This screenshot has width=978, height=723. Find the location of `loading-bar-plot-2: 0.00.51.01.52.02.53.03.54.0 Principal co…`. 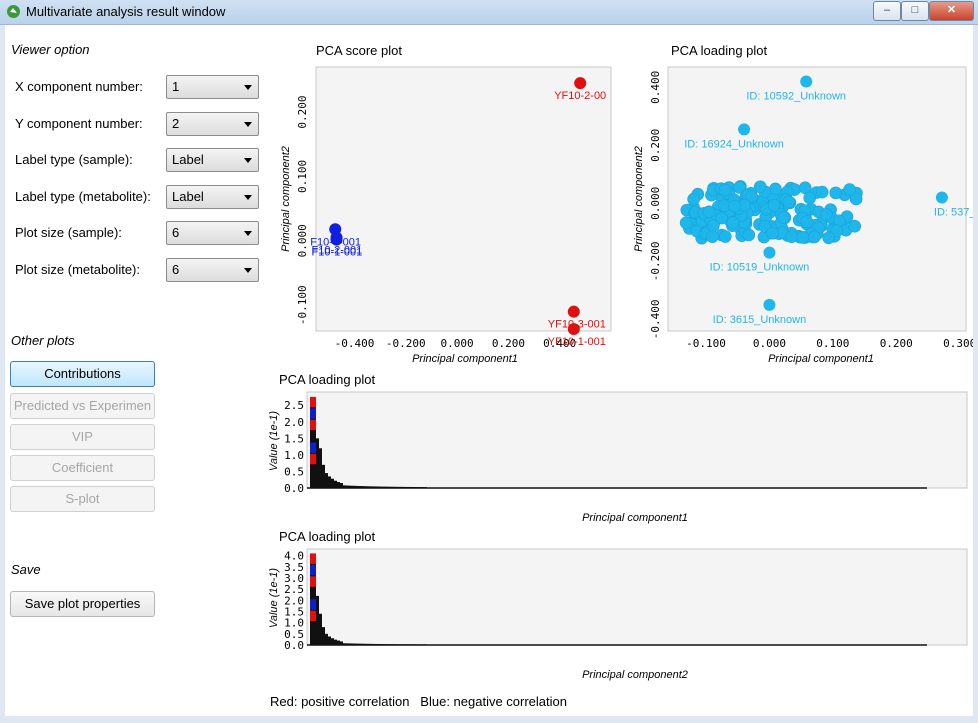

loading-bar-plot-2: 0.00.51.01.52.02.53.03.54.0 Principal co… is located at coordinates (619, 613).